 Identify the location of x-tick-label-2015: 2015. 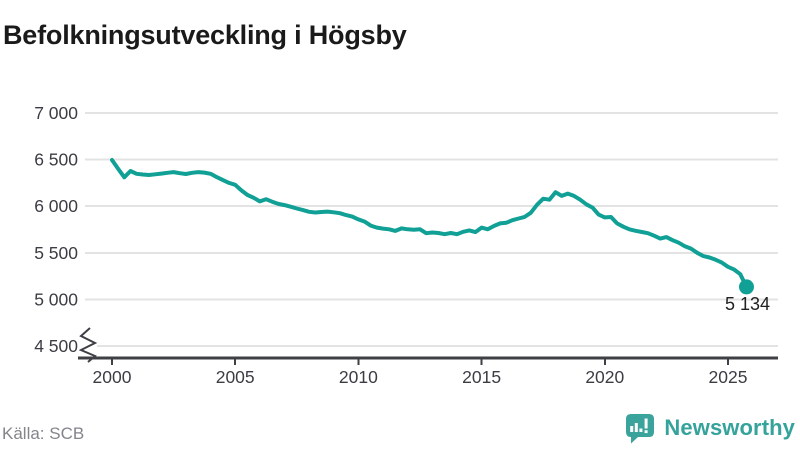
(481, 377).